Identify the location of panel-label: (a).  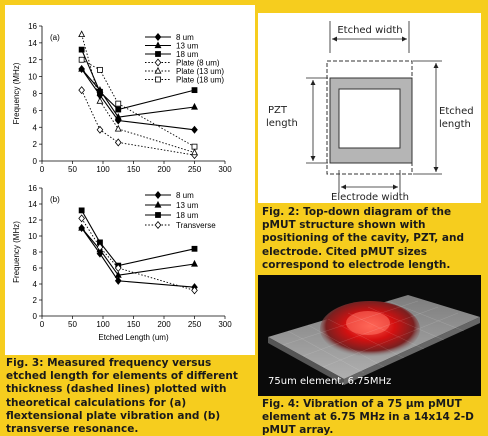
(55, 37).